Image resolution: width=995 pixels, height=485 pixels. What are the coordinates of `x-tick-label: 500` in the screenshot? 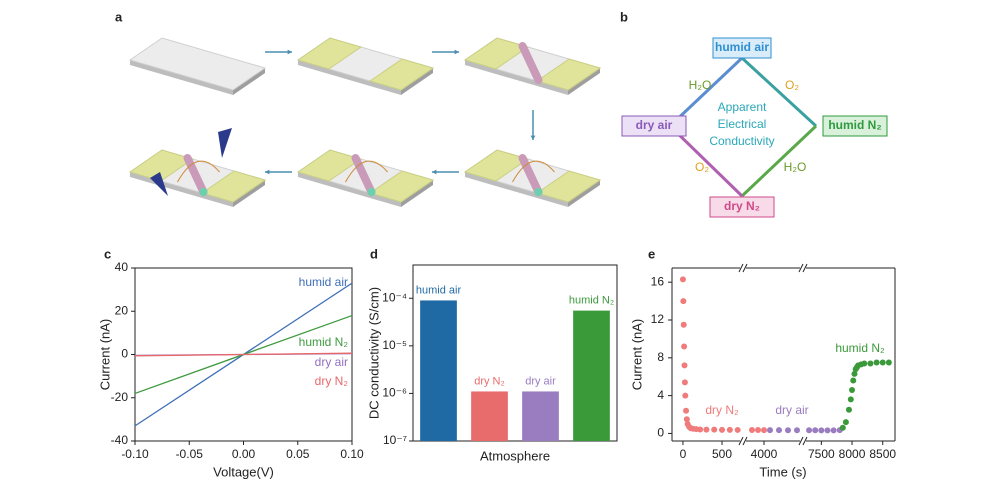 It's located at (722, 454).